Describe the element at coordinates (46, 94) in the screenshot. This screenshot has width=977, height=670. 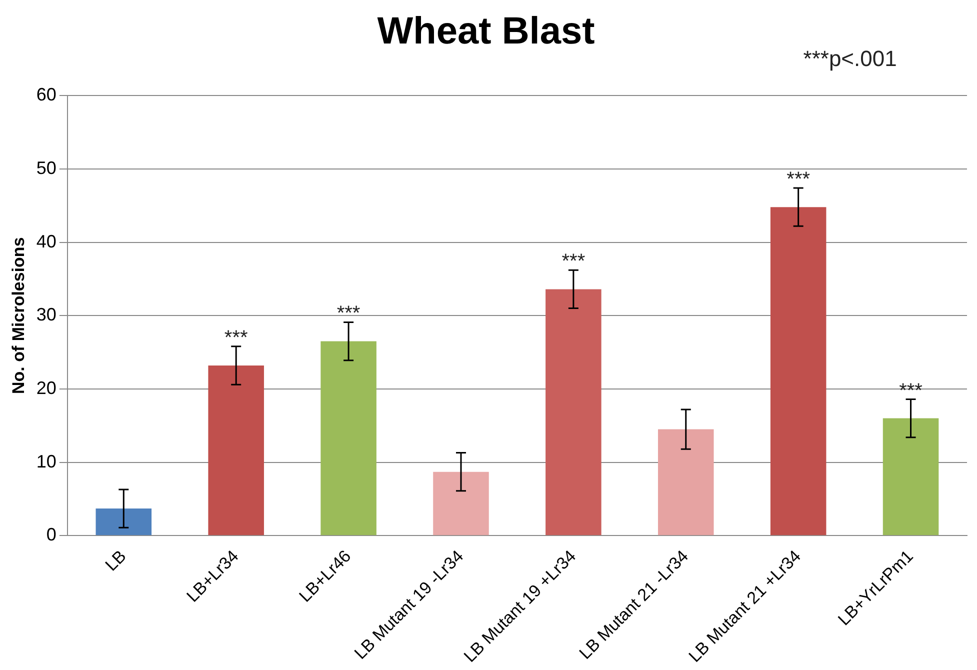
I see `y-tick-label: 60` at that location.